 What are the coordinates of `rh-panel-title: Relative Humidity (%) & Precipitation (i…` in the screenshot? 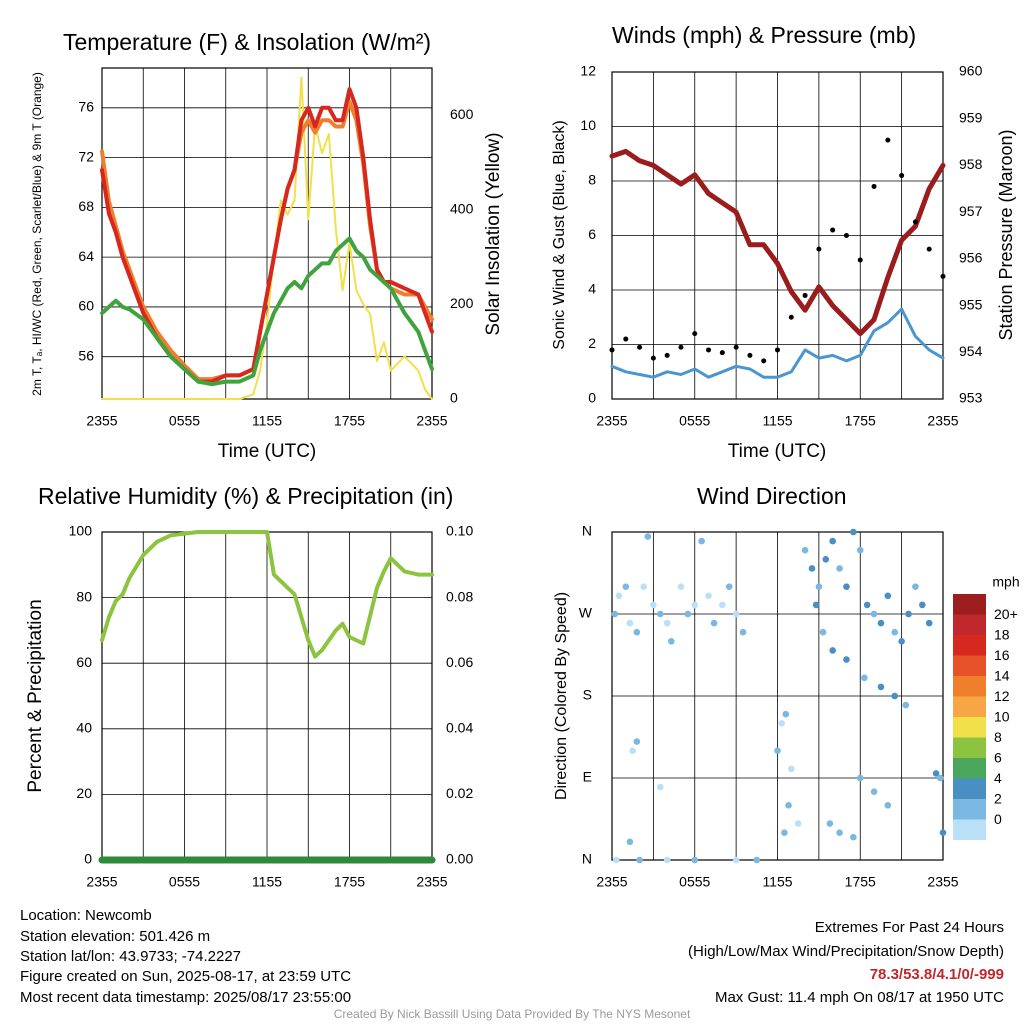 It's located at (246, 496).